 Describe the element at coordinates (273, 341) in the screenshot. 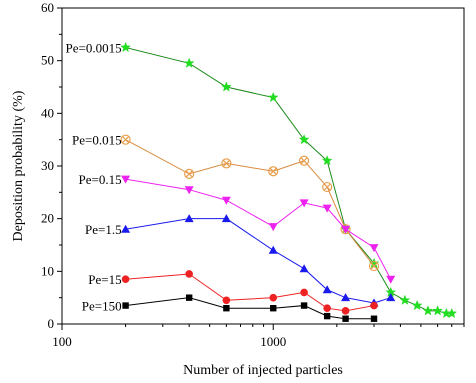

I see `x-tick-label: 1000` at that location.